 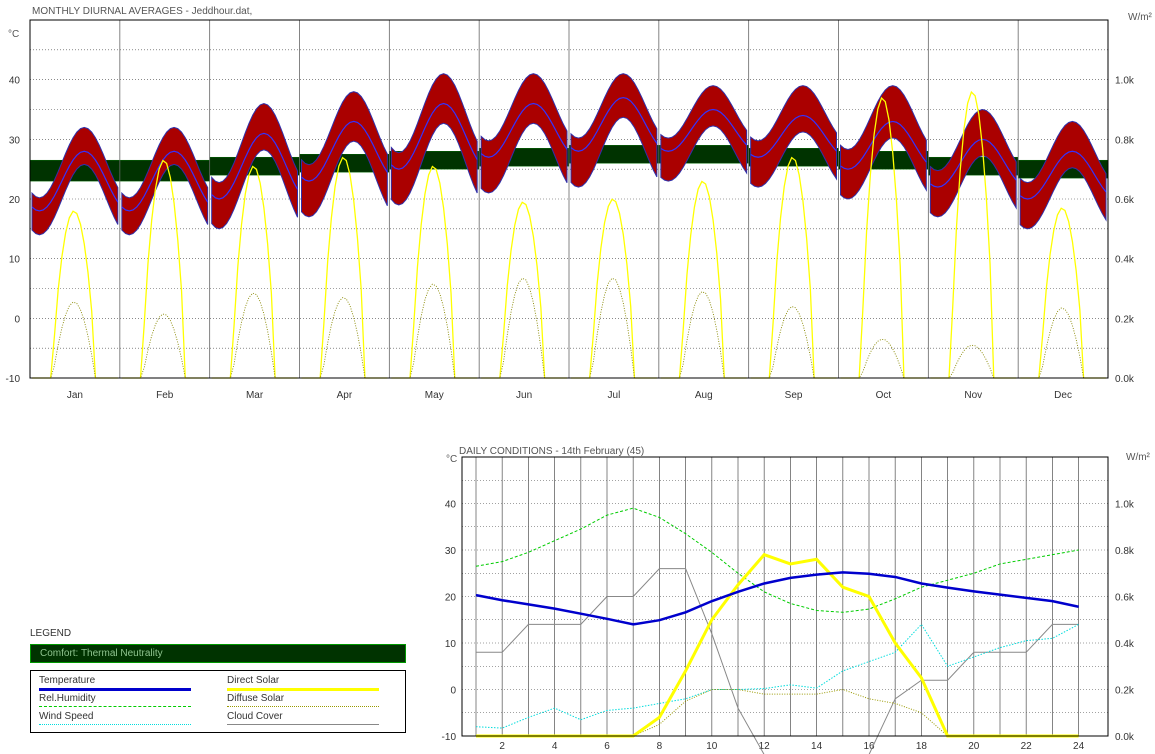 What do you see at coordinates (869, 746) in the screenshot?
I see `chart2-xtick-hour: 16` at bounding box center [869, 746].